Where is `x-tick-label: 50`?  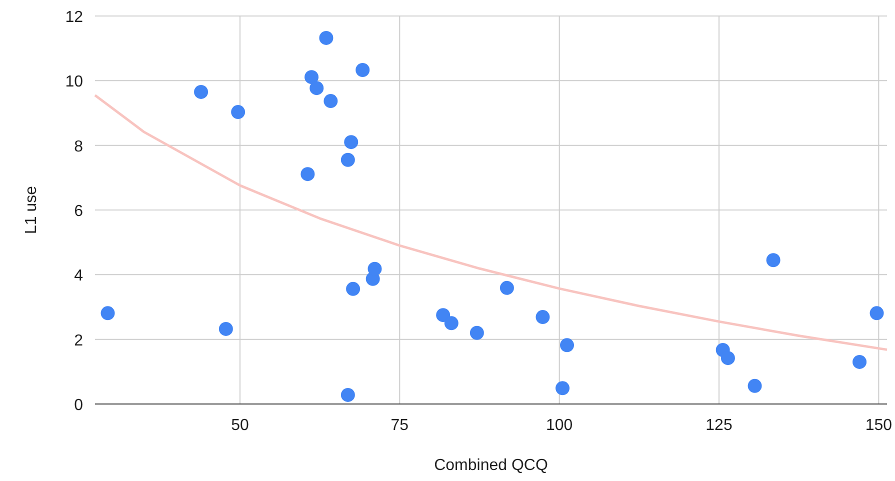 x-tick-label: 50 is located at coordinates (240, 425).